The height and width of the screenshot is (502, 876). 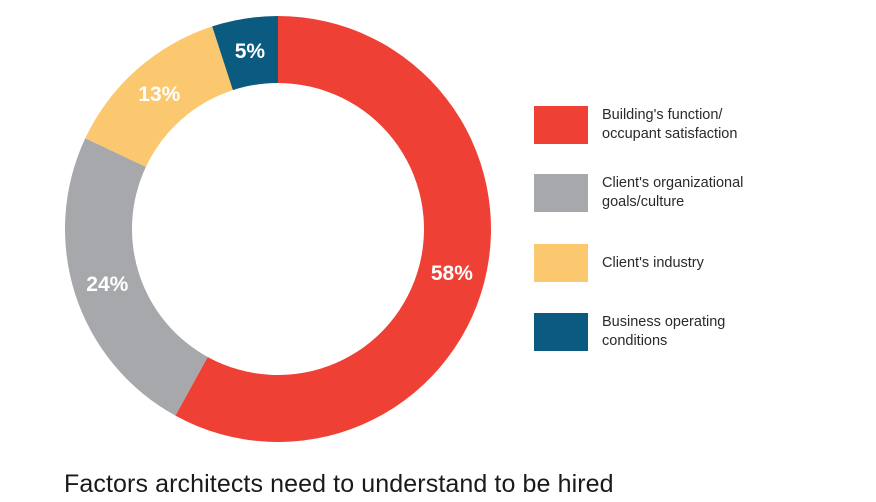 I want to click on legend-label-line: occupant satisfaction, so click(x=670, y=134).